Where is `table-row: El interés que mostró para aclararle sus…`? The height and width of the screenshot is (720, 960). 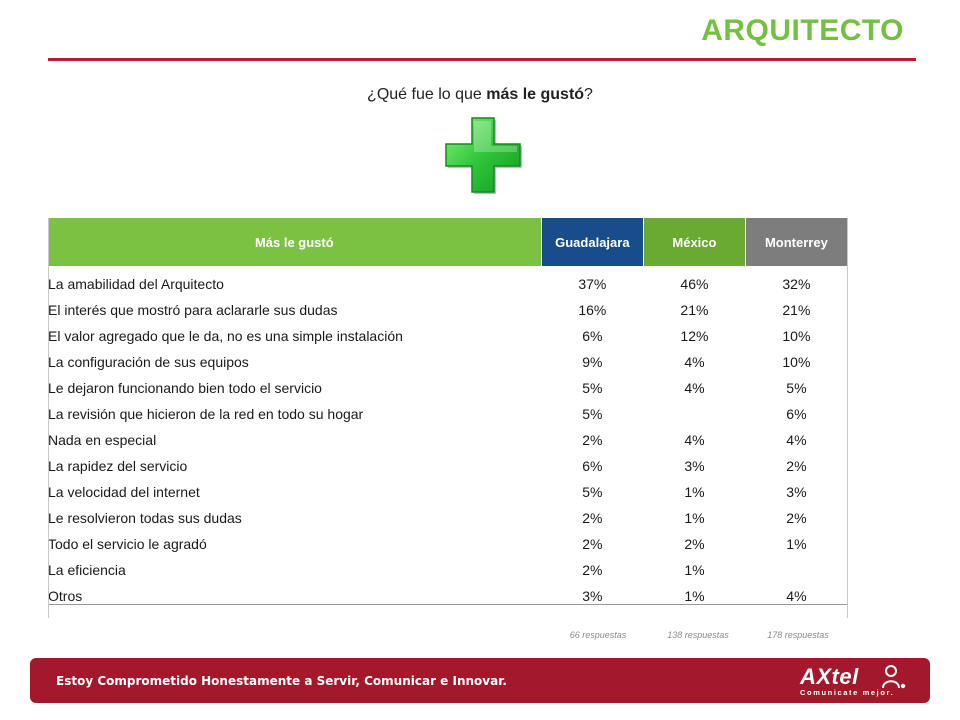
table-row: El interés que mostró para aclararle sus… is located at coordinates (448, 305).